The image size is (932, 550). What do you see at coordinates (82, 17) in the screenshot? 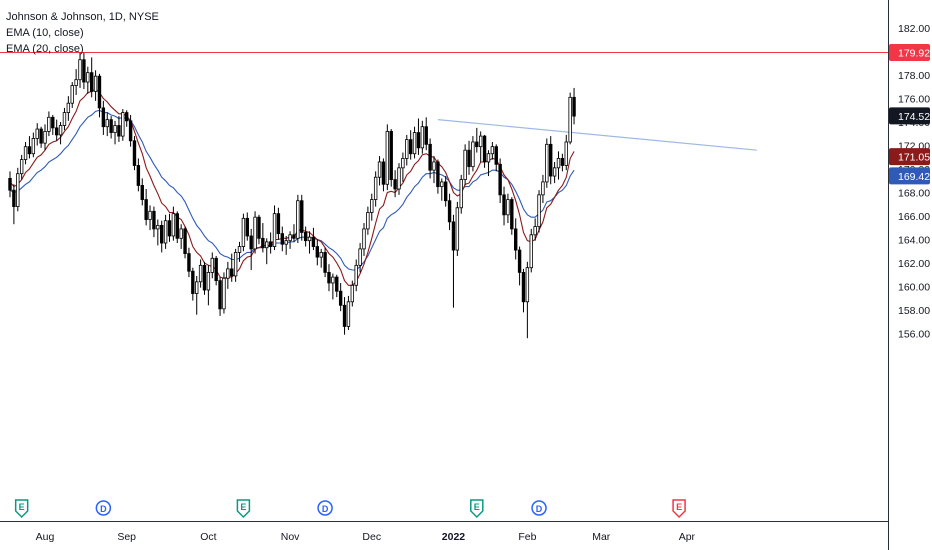
I see `legend-symbol: Johnson & Johnson, 1D, NYSE` at bounding box center [82, 17].